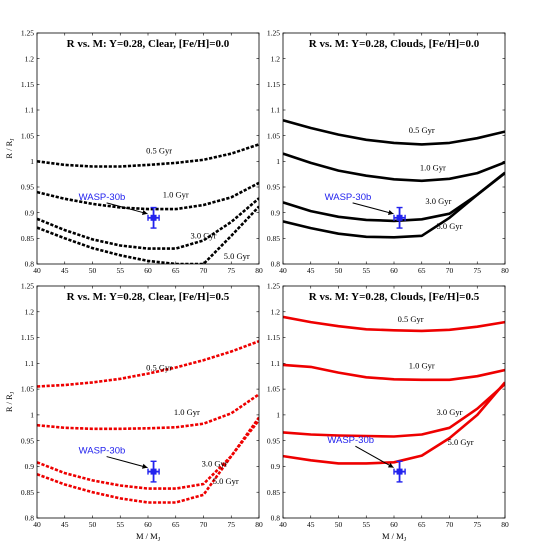 The width and height of the screenshot is (536, 555). I want to click on chart-title: R vs. M: Y=0.28, Clouds, [Fe/H]=0.0, so click(394, 44).